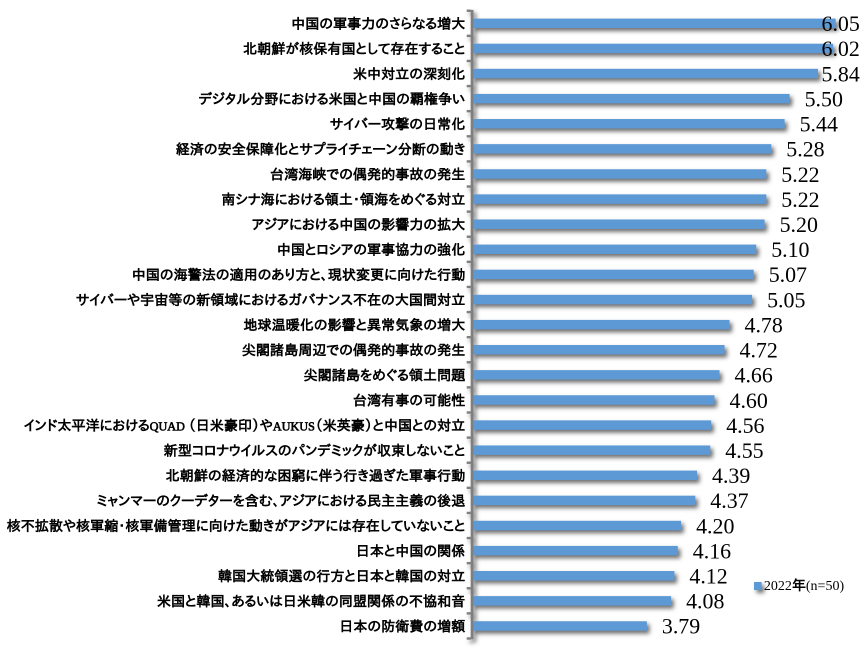 This screenshot has width=860, height=655. I want to click on svg-text: 4.60, so click(749, 400).